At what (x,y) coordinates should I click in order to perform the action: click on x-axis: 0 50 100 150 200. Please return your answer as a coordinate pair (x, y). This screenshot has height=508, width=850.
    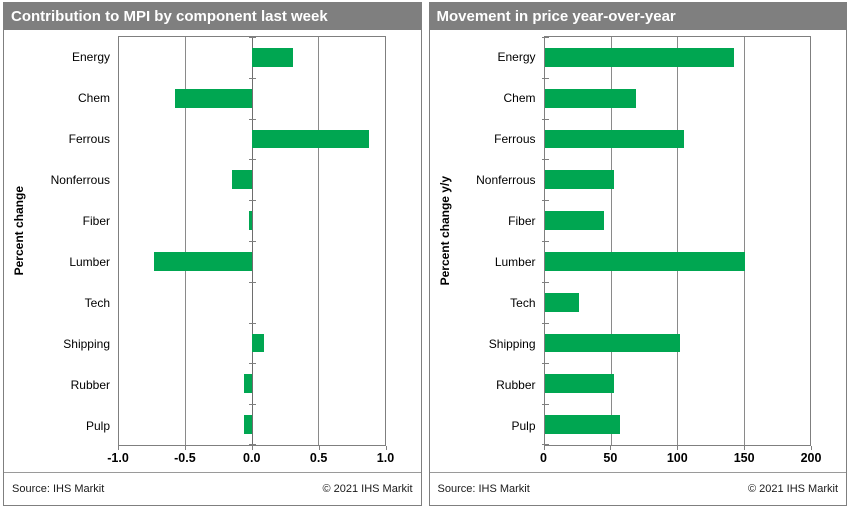
    Looking at the image, I should click on (680, 459).